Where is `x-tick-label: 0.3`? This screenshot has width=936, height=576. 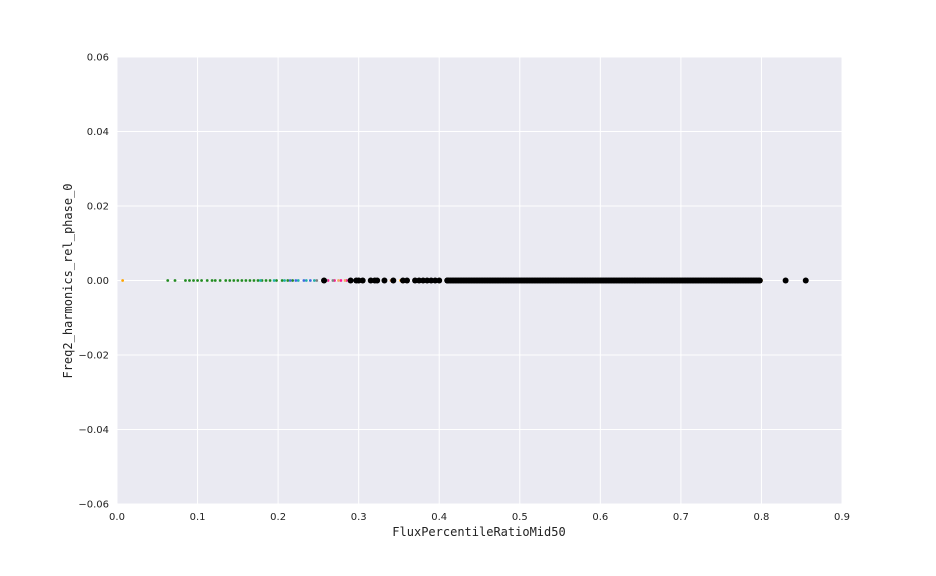
x-tick-label: 0.3 is located at coordinates (359, 517).